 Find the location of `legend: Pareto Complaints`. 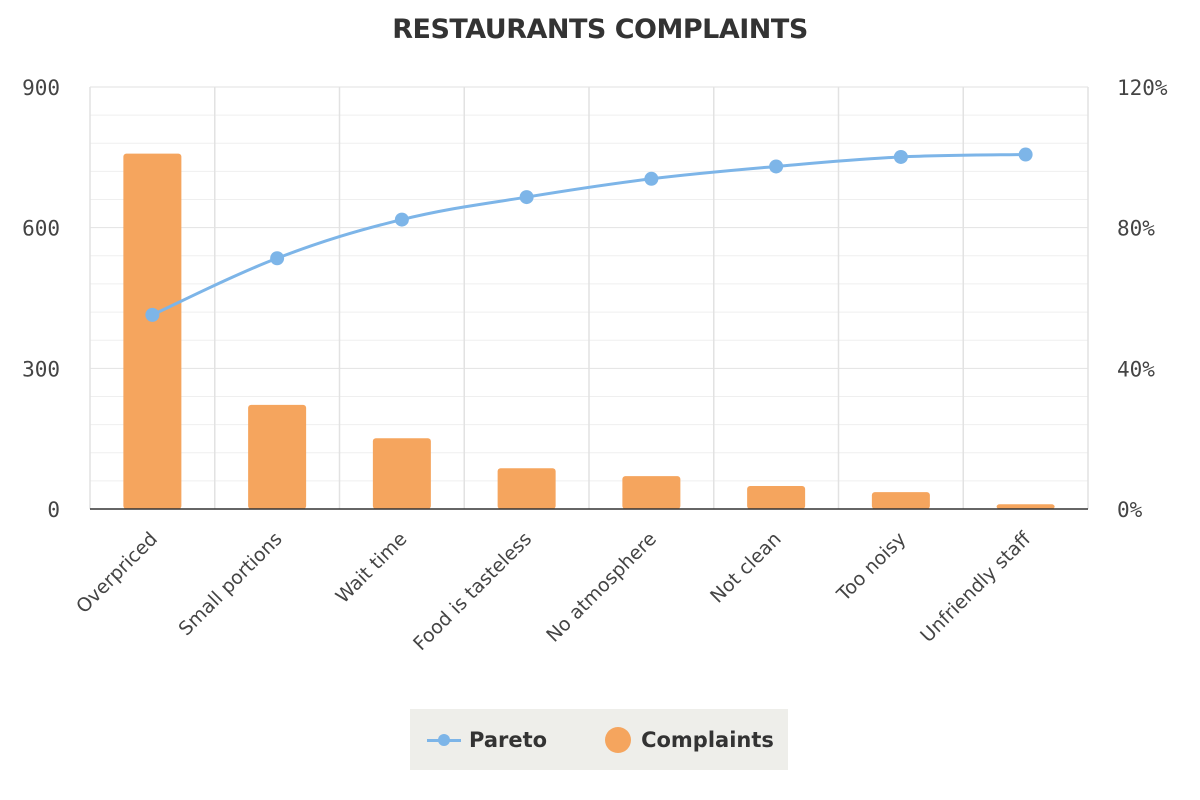

legend: Pareto Complaints is located at coordinates (599, 739).